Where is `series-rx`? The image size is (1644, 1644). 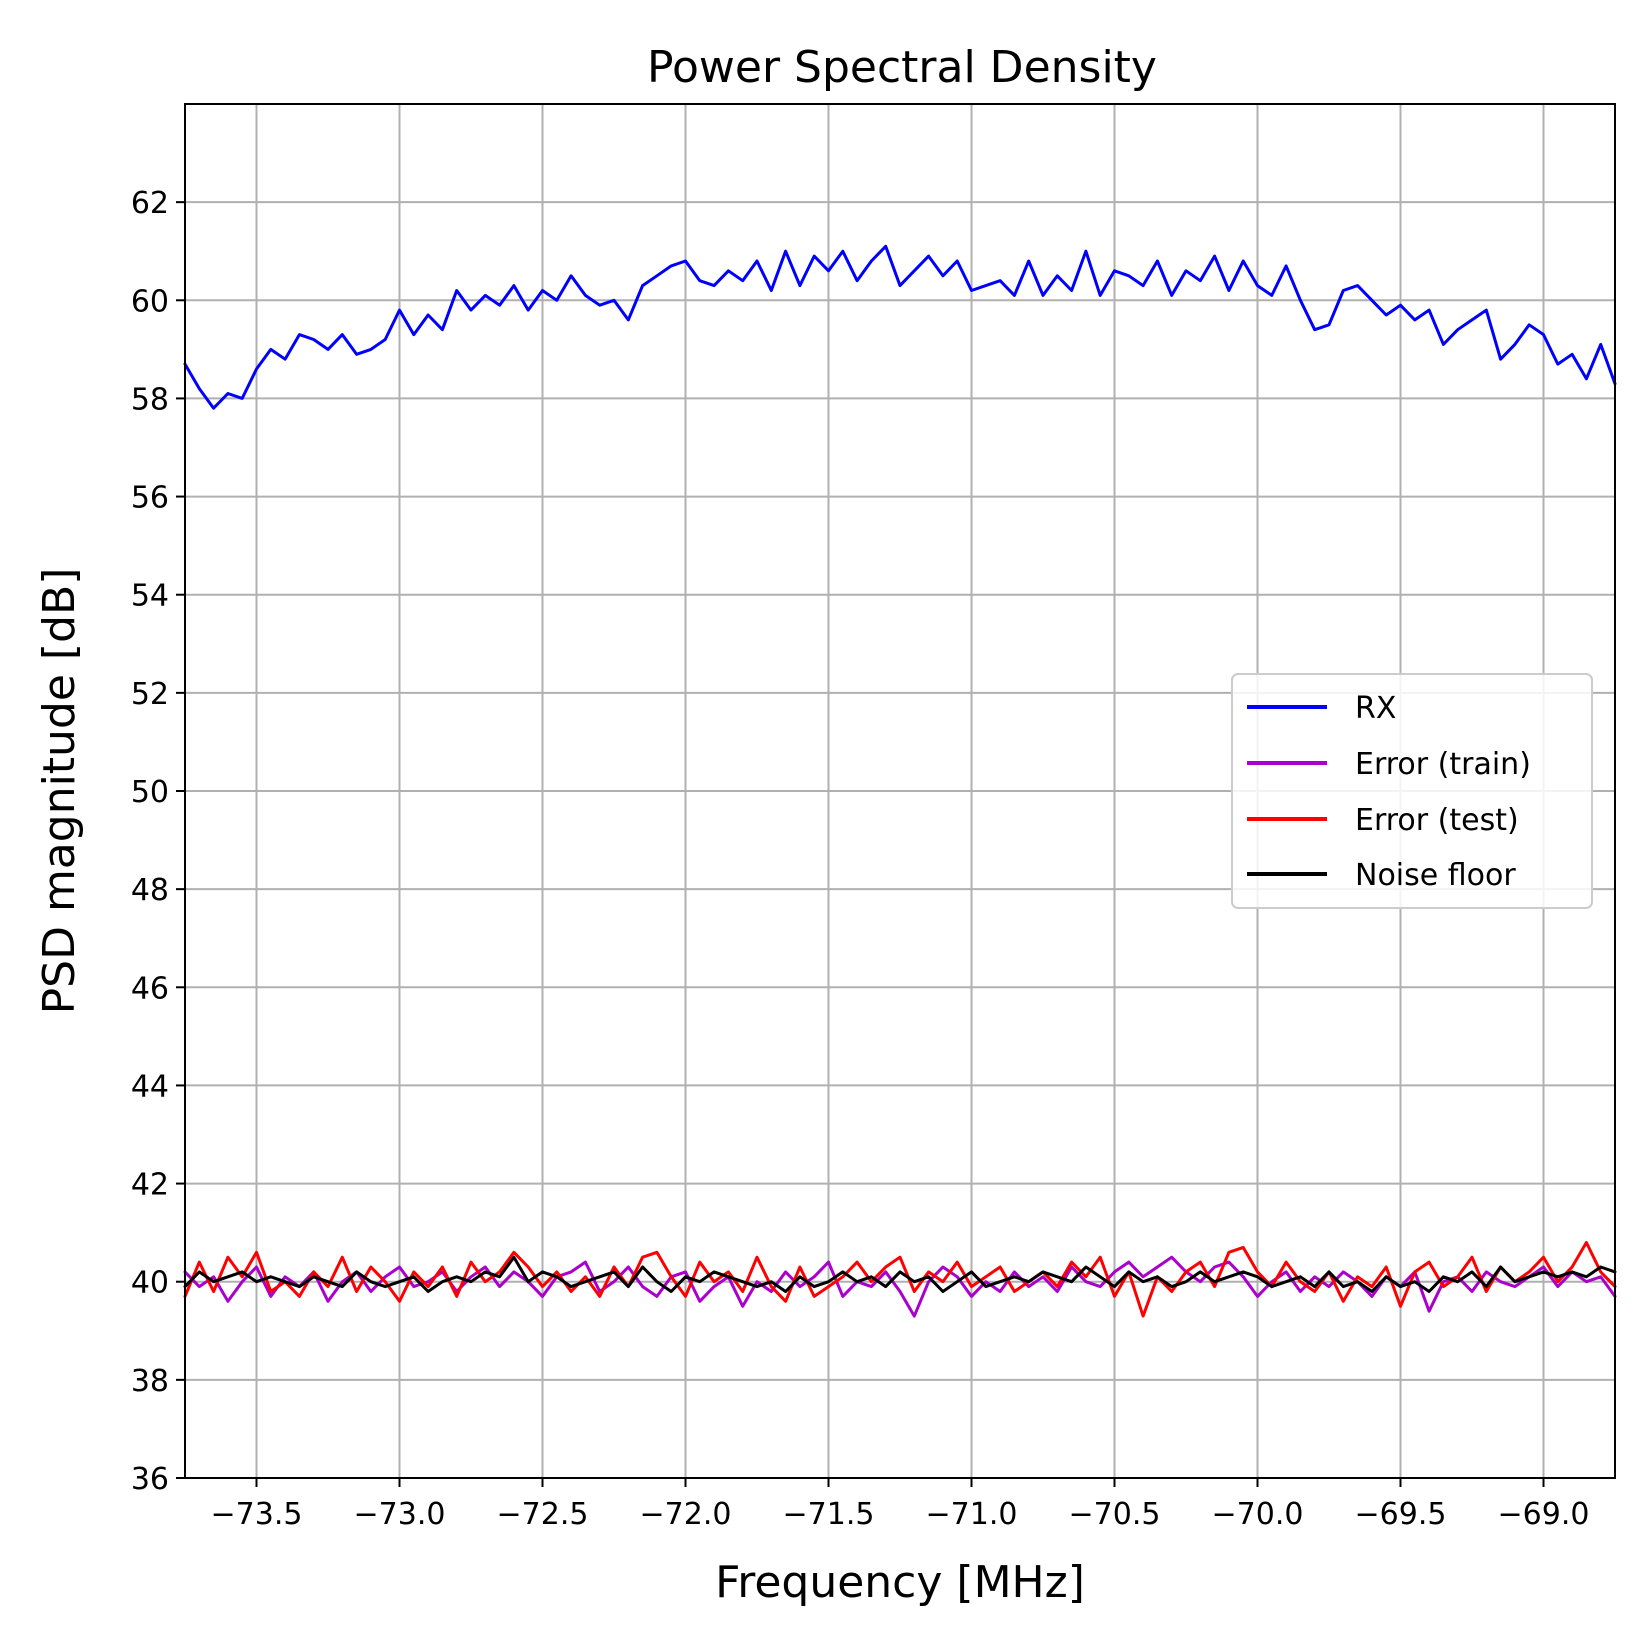 series-rx is located at coordinates (900, 327).